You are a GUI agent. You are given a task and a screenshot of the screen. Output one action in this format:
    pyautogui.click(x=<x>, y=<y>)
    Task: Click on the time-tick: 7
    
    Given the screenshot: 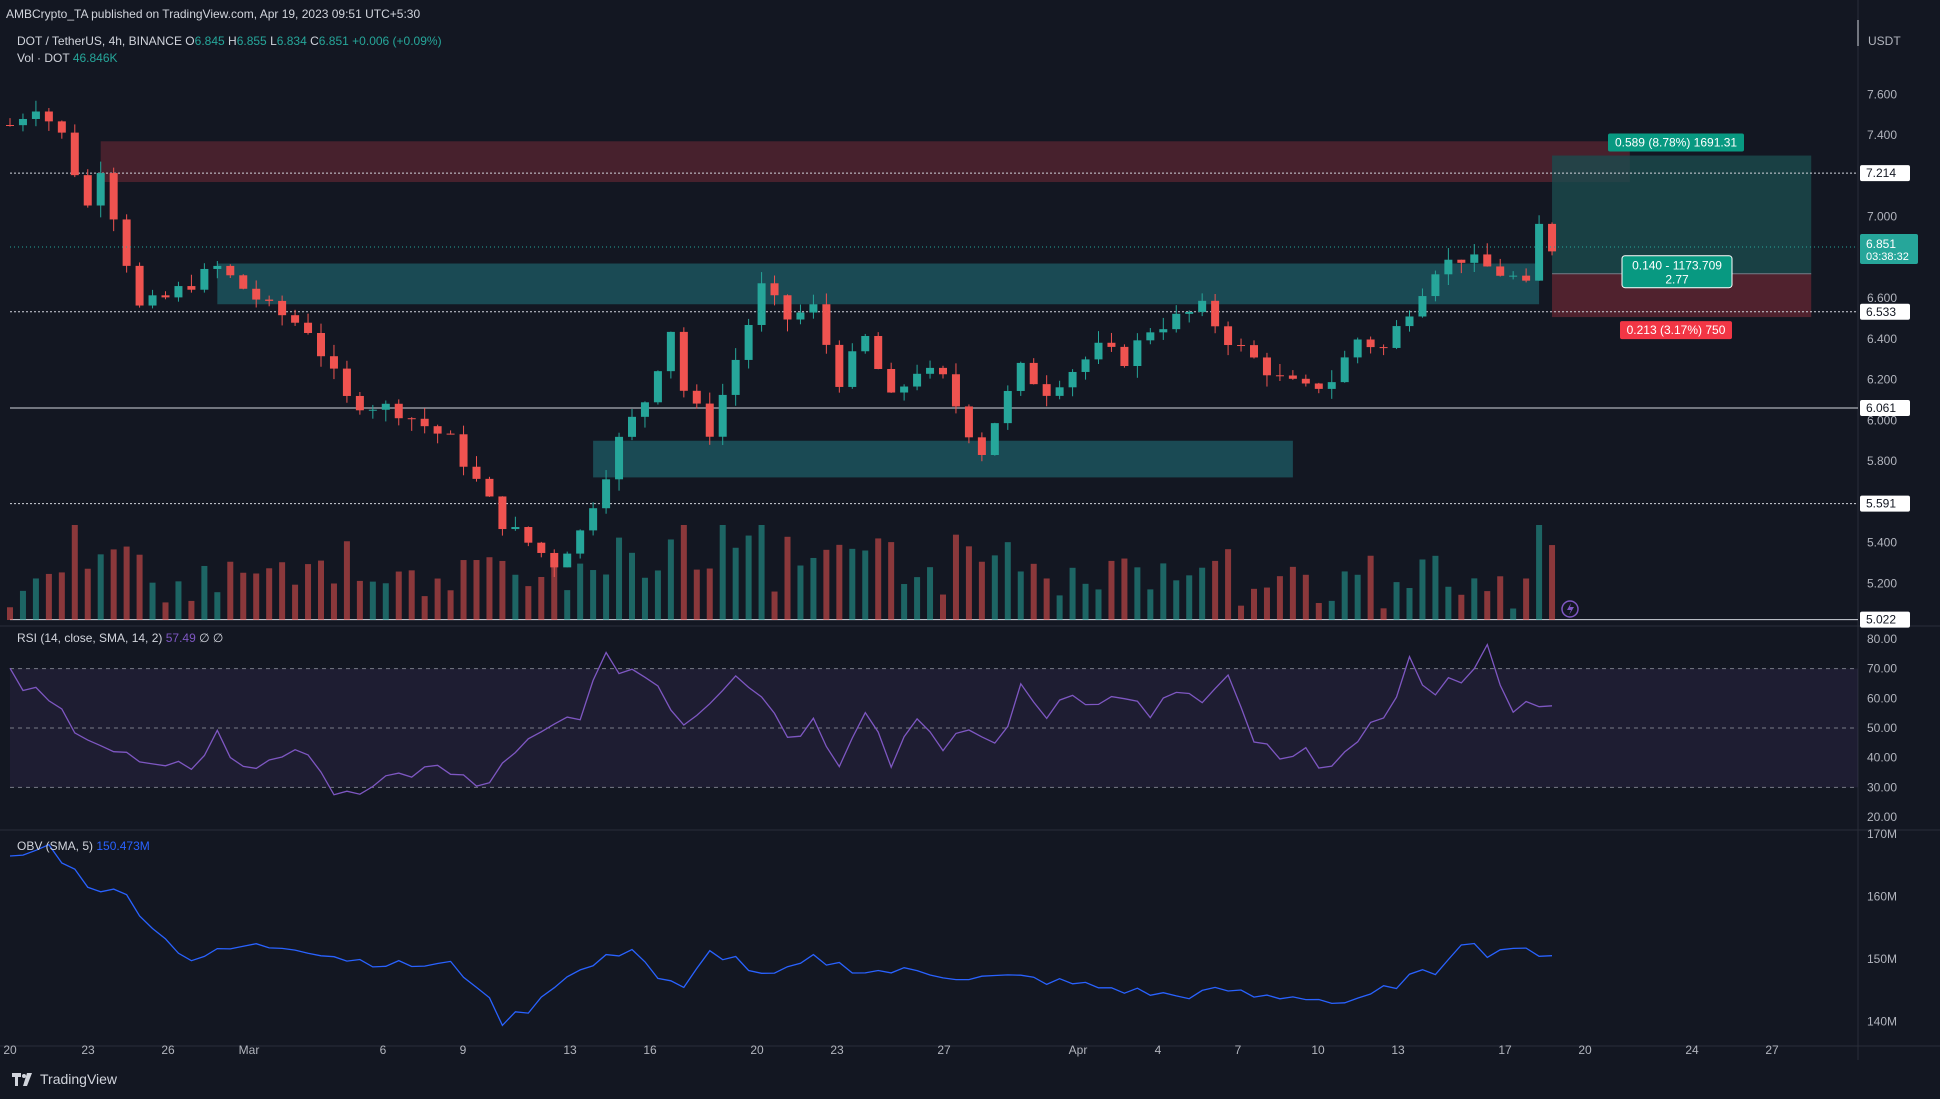 What is the action you would take?
    pyautogui.click(x=1238, y=1050)
    